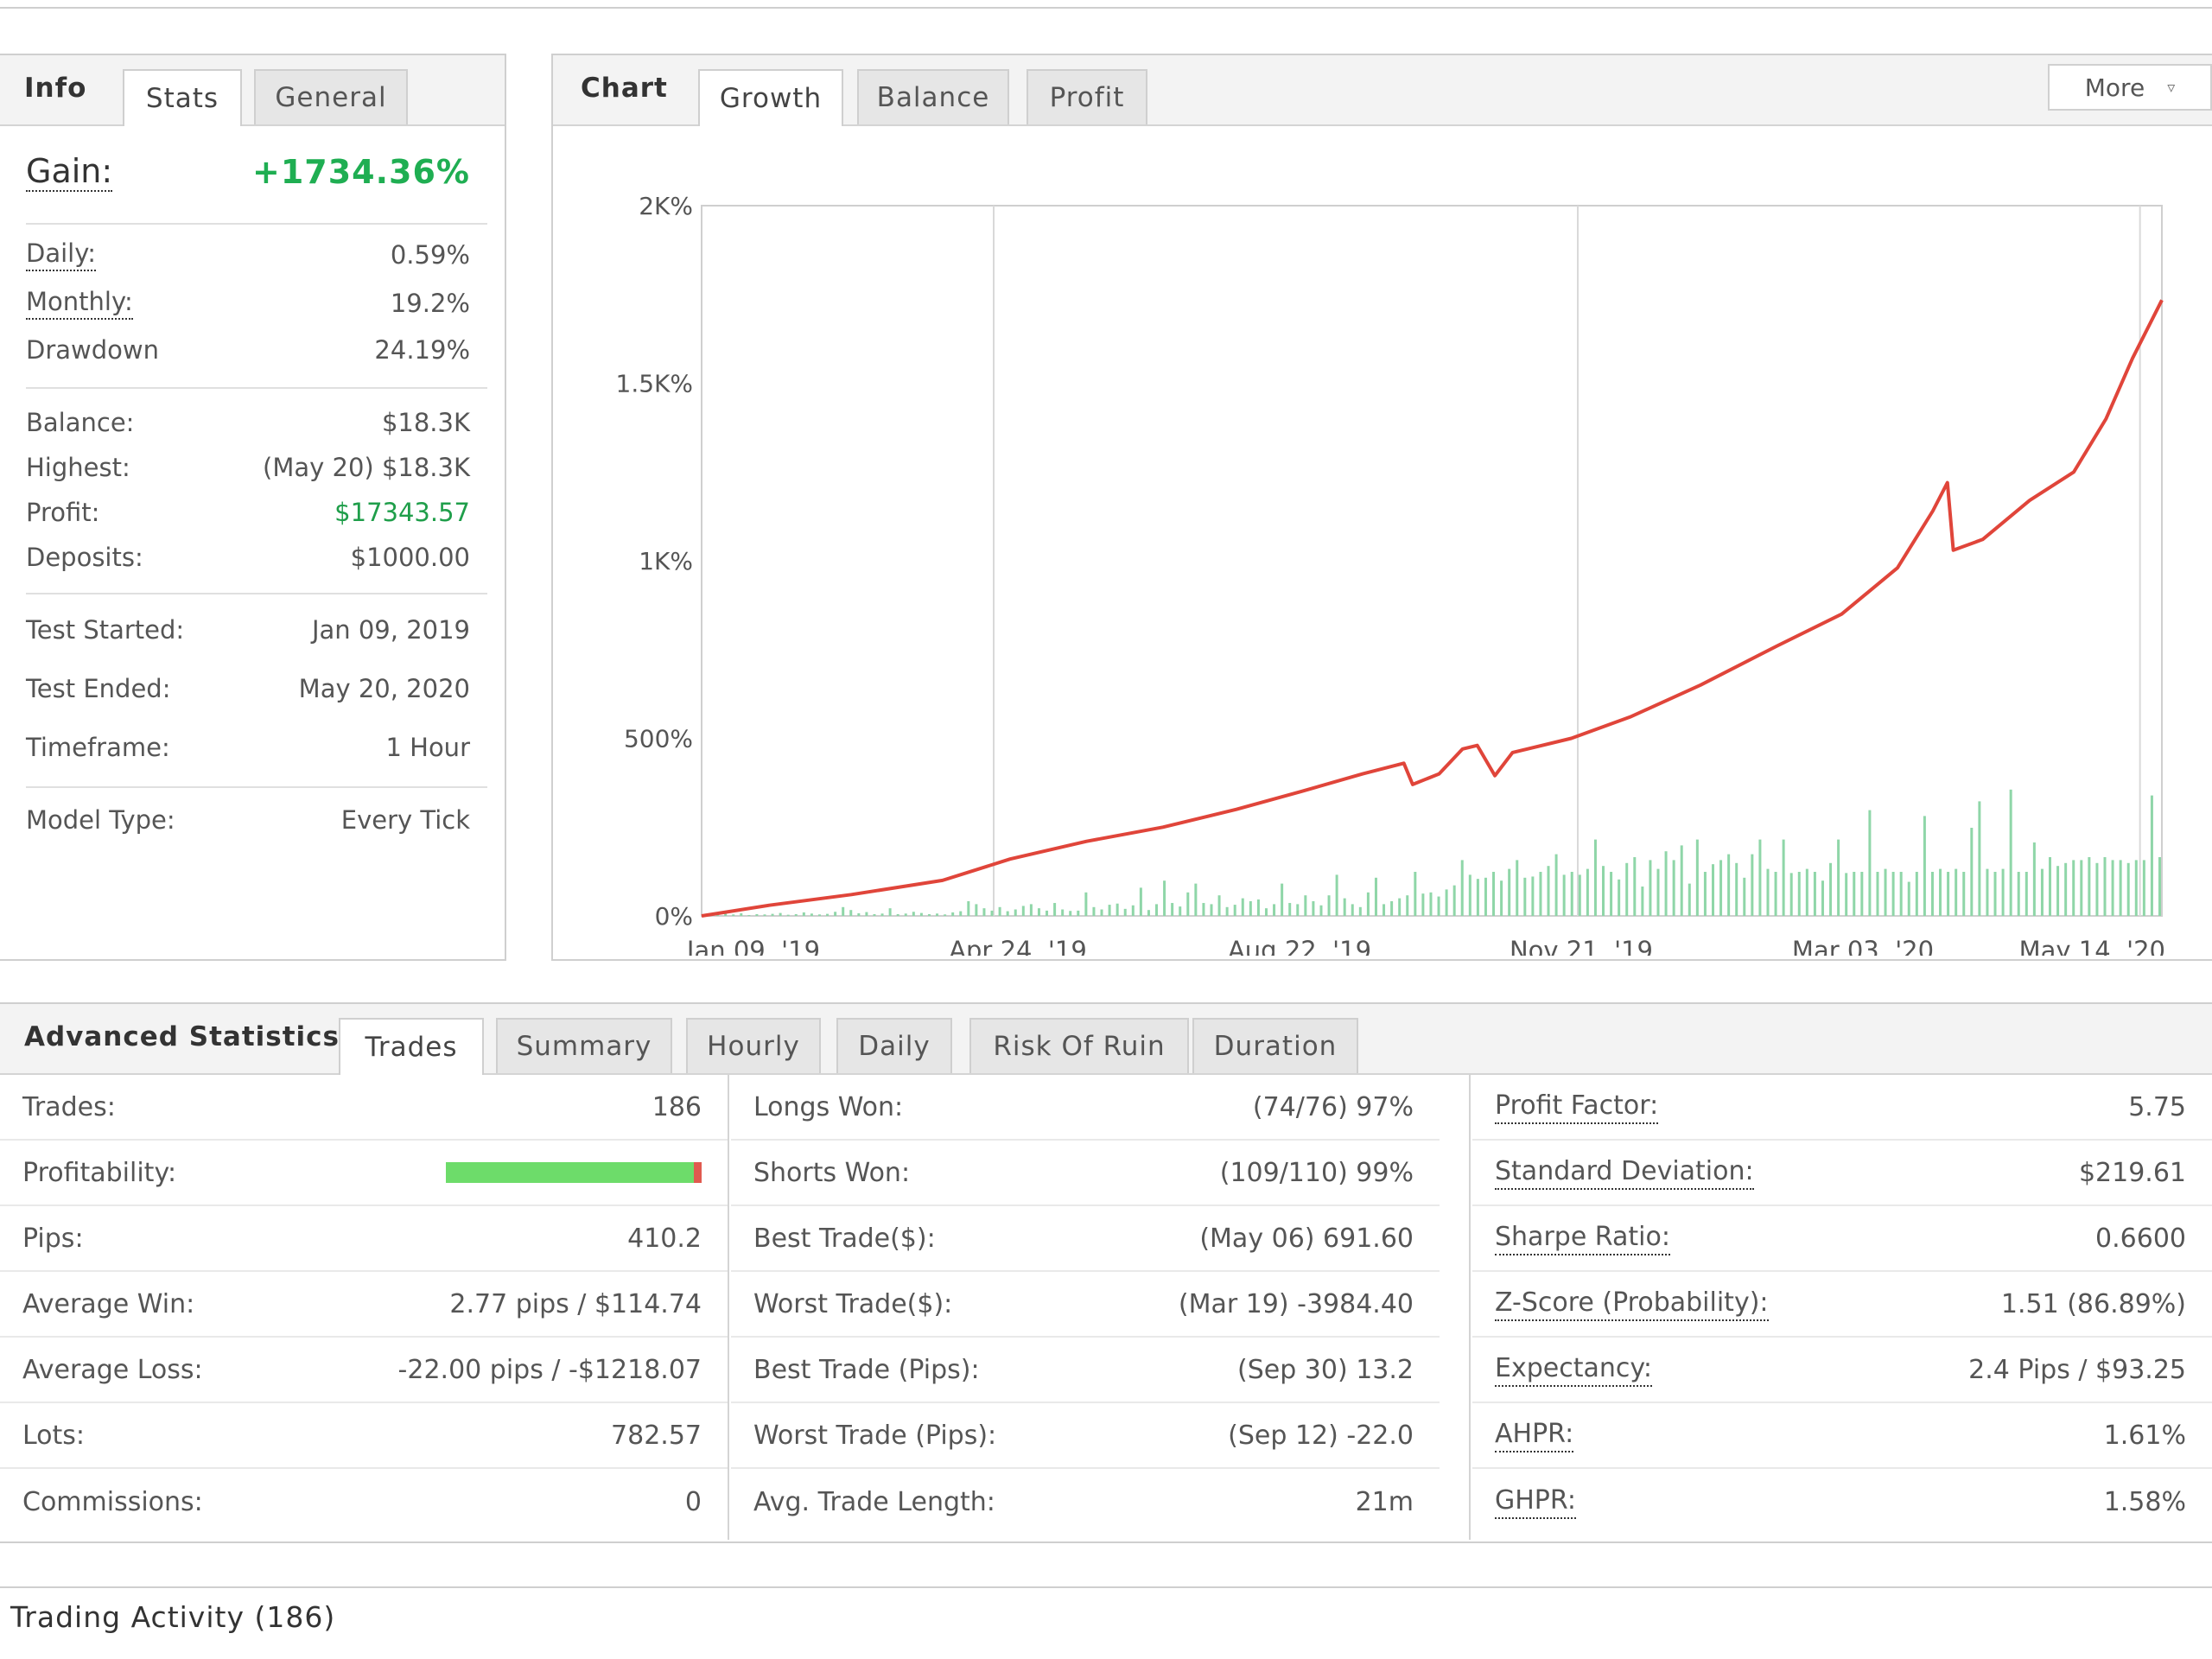 The width and height of the screenshot is (2212, 1659). I want to click on advanced-title: Advanced Statistics, so click(182, 1036).